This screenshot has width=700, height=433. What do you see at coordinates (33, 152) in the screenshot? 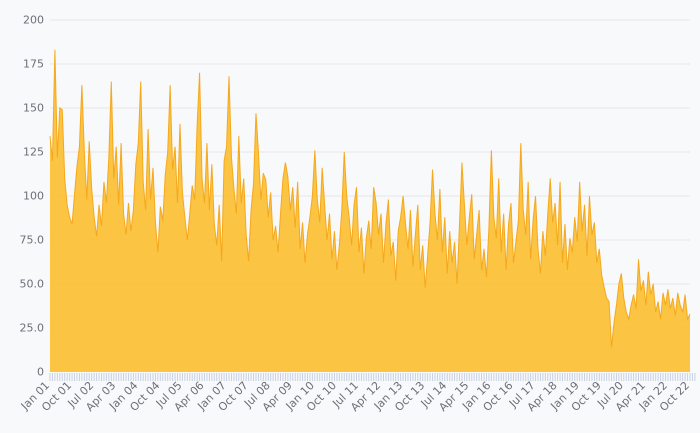
I see `y-axis-tick-label: 125` at bounding box center [33, 152].